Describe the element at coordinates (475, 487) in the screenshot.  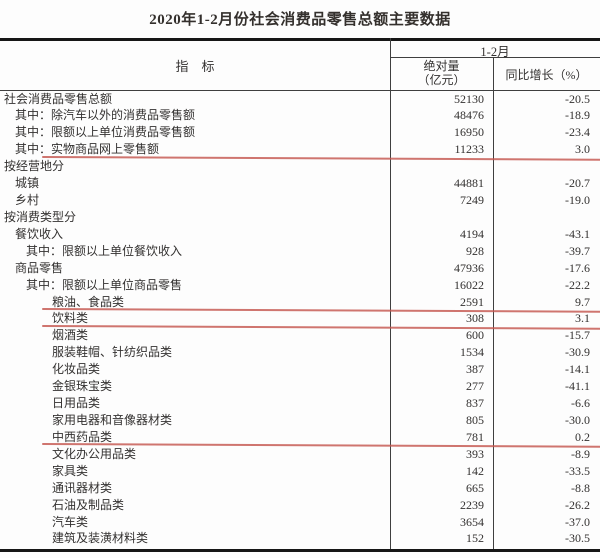
I see `absolute-value-cell: 665` at that location.